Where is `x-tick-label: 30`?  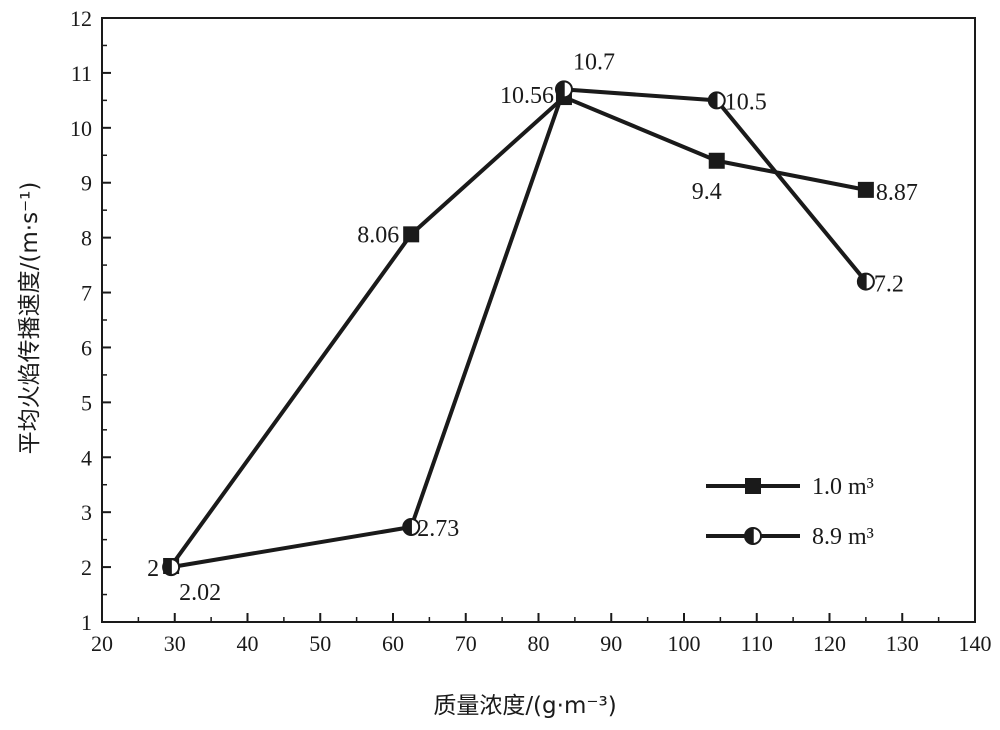 x-tick-label: 30 is located at coordinates (175, 643).